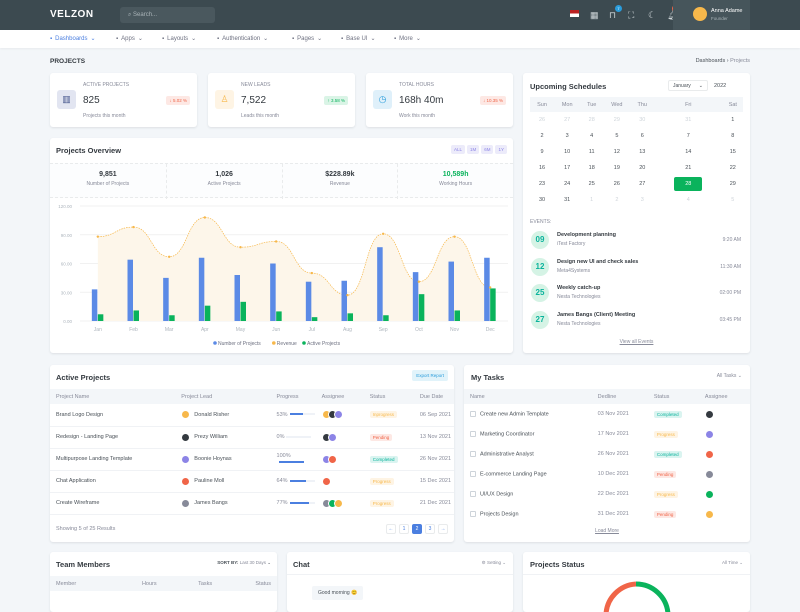 The height and width of the screenshot is (612, 800). Describe the element at coordinates (613, 15) in the screenshot. I see `cart-icon: ⊓` at that location.